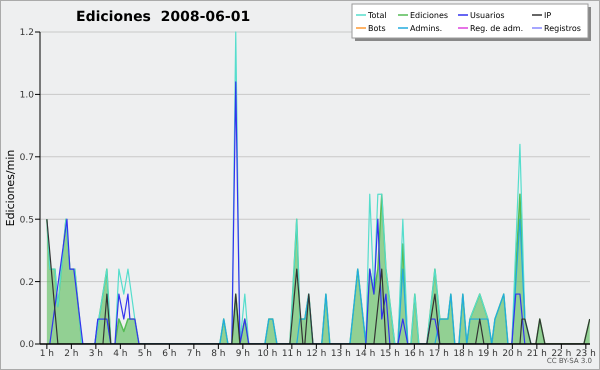  I want to click on x-tick-label: 2 h, so click(71, 354).